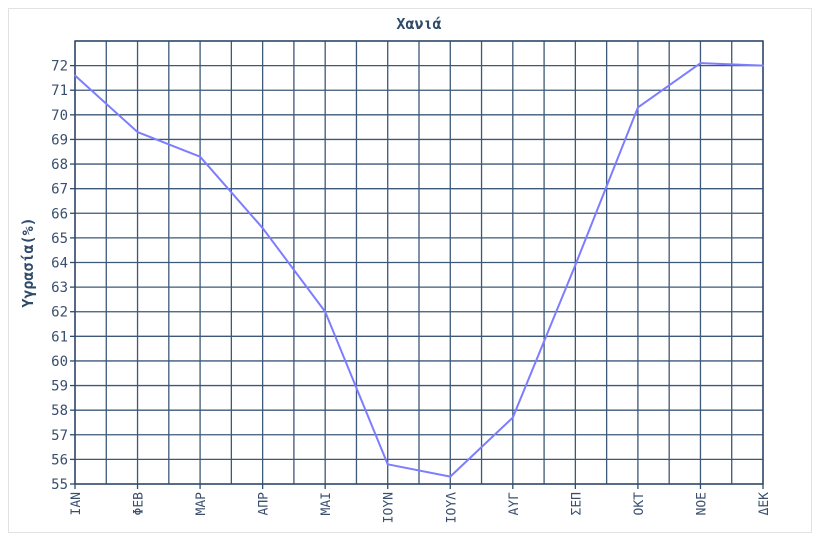 The image size is (820, 541). What do you see at coordinates (59, 116) in the screenshot?
I see `y-tick-label: 70` at bounding box center [59, 116].